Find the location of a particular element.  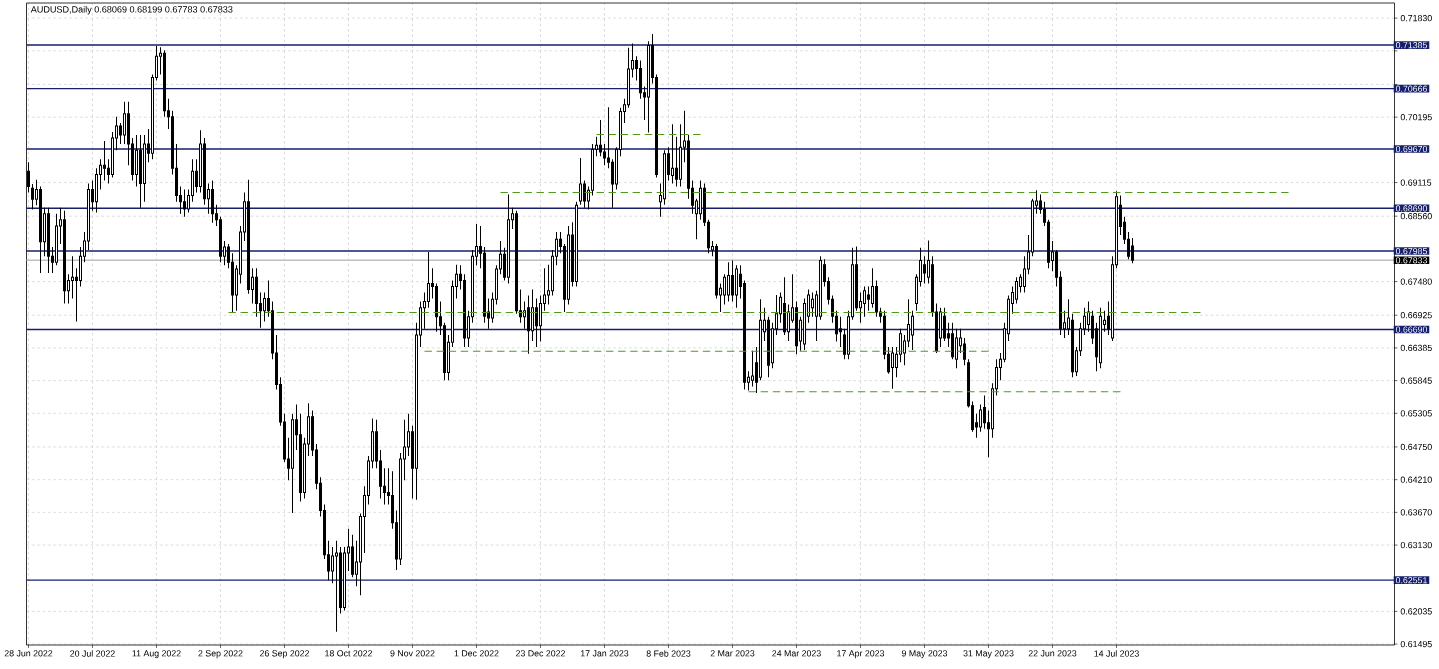

y-tick-label: 0.68560 is located at coordinates (1416, 216).